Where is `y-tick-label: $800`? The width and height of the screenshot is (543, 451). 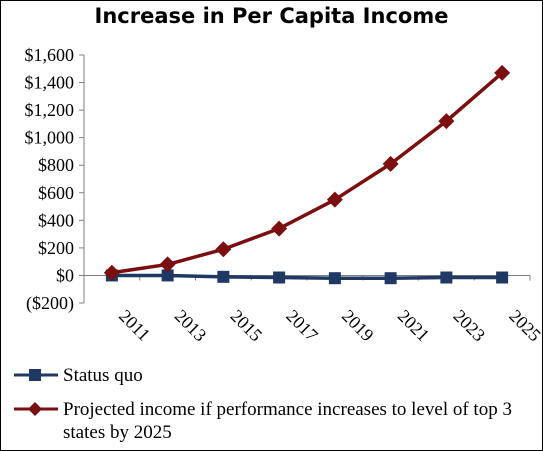
y-tick-label: $800 is located at coordinates (56, 165).